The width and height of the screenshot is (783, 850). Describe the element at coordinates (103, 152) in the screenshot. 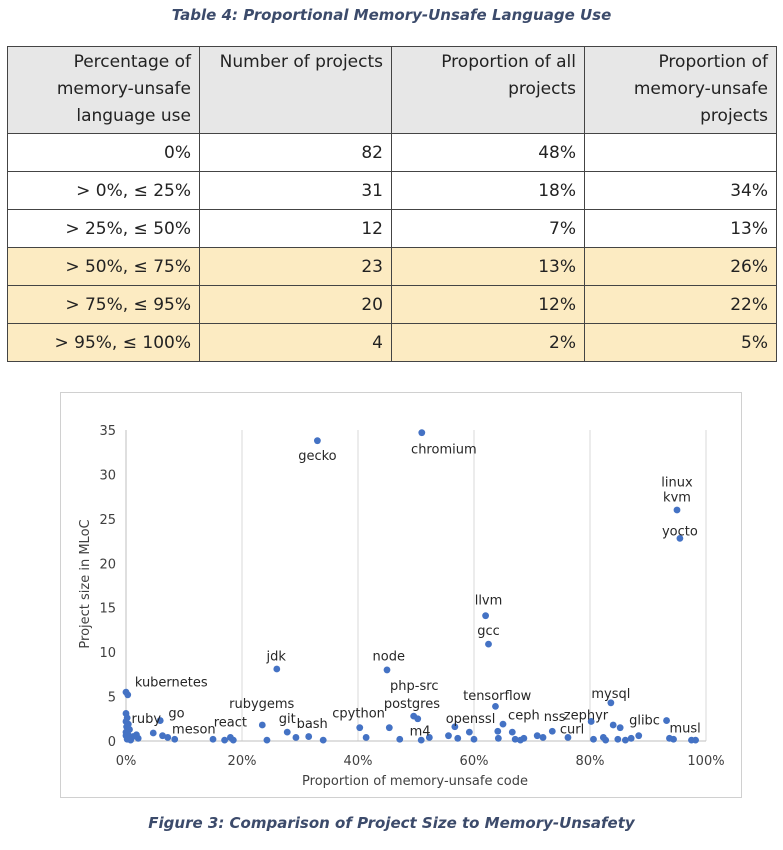

I see `table-cell: 0%` at that location.